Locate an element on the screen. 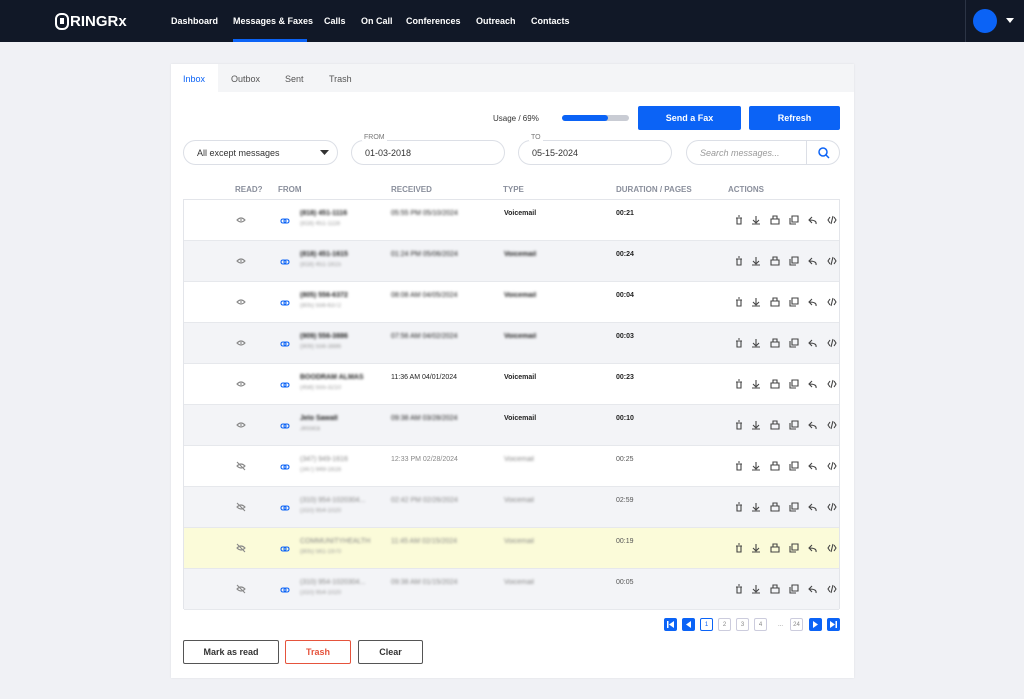  nav-link: Calls is located at coordinates (335, 21).